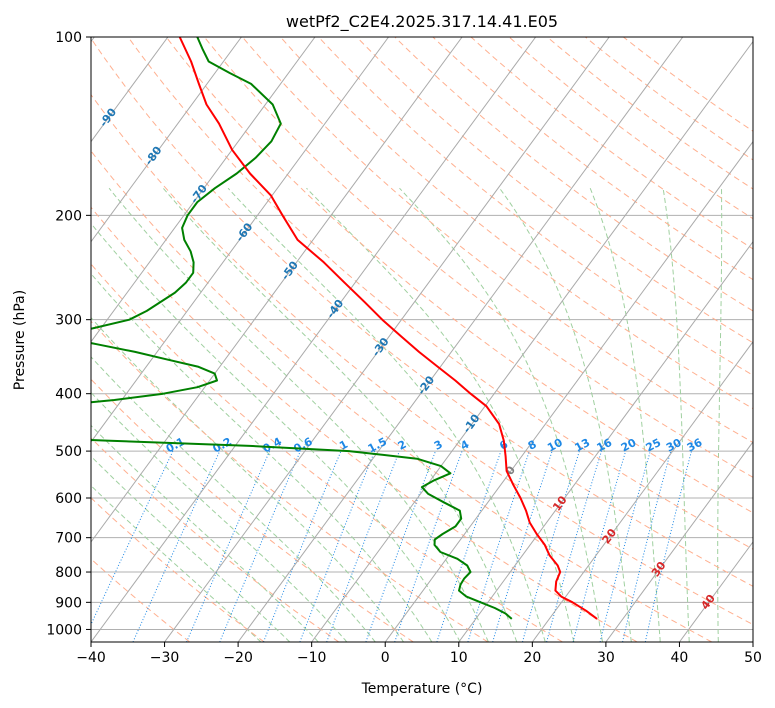  I want to click on x-tick-label: 40, so click(680, 658).